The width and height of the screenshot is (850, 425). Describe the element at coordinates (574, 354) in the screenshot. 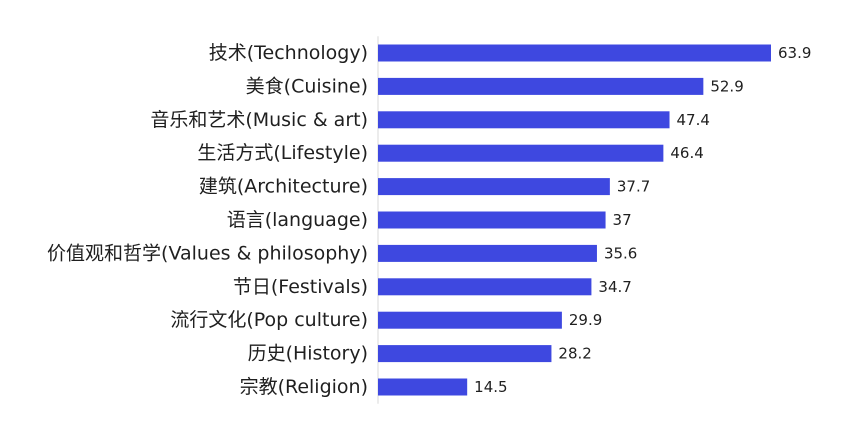

I see `value-label: 28.2` at that location.